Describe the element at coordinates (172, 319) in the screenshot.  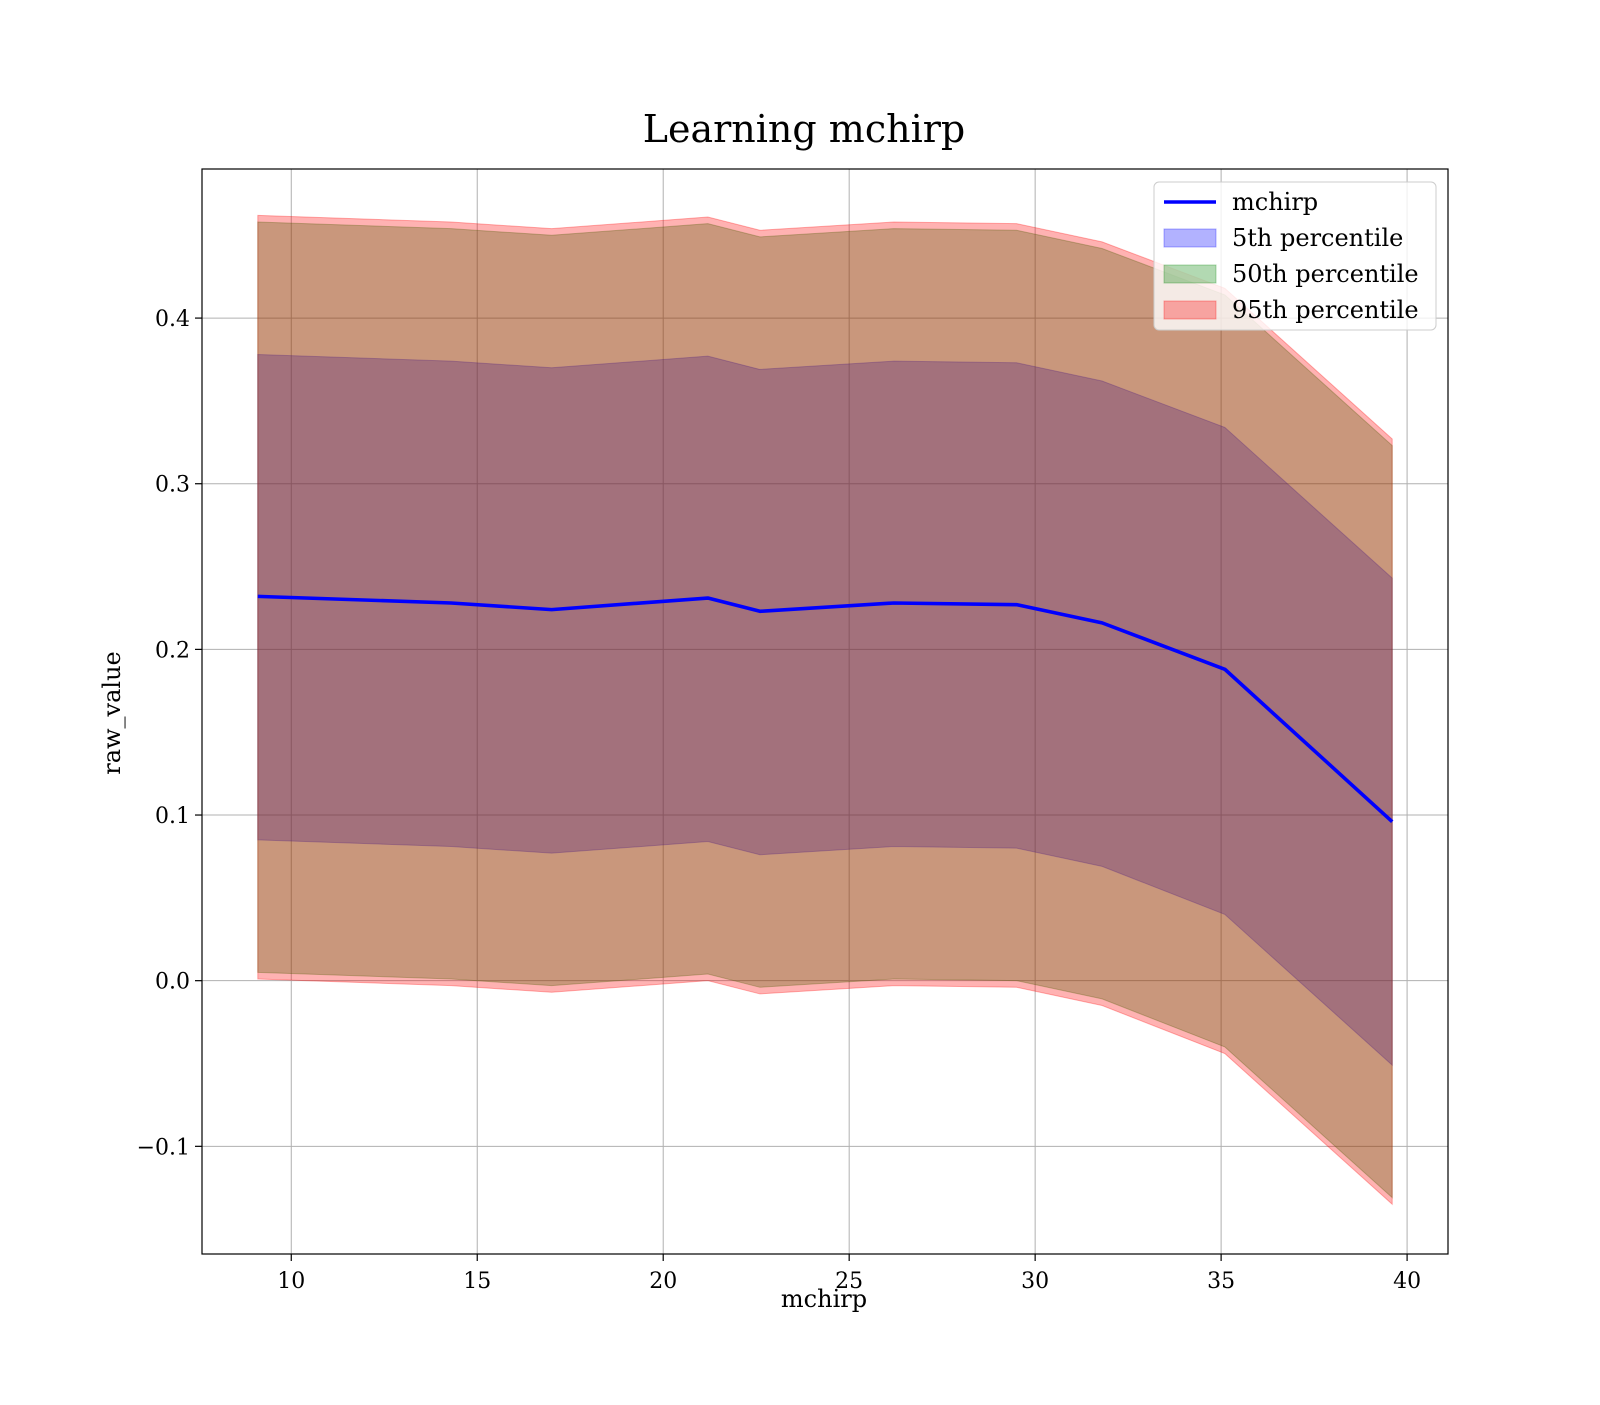
I see `y-tick-label: 0.4` at that location.